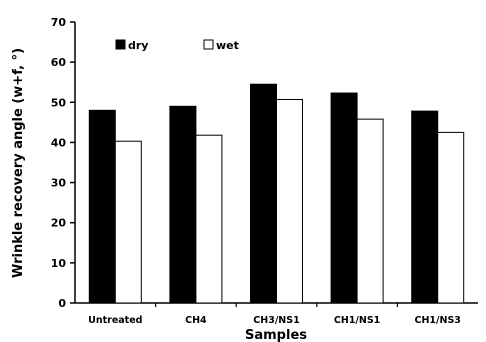  Describe the element at coordinates (196, 320) in the screenshot. I see `x-tick-label: CH4` at that location.